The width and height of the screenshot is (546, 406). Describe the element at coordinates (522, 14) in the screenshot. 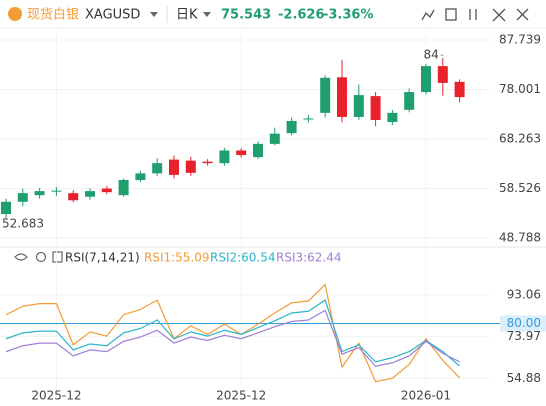

I see `tool-close` at that location.